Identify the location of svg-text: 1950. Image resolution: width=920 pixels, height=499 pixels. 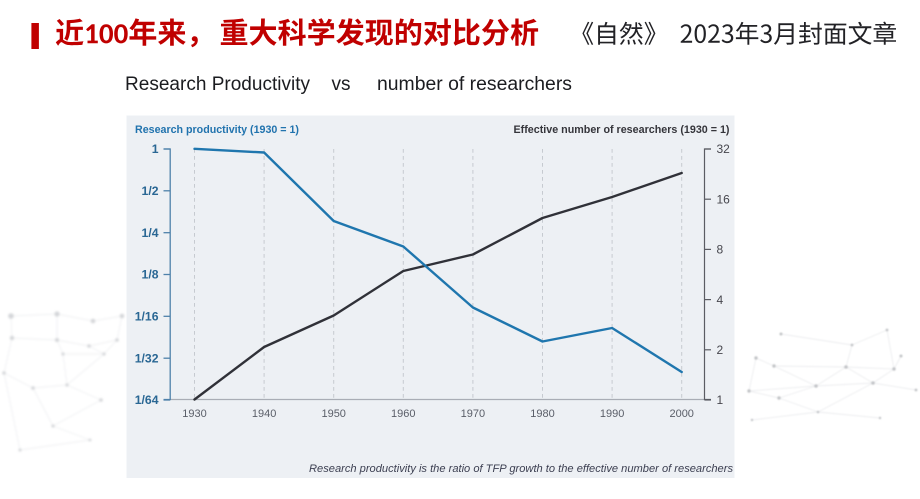
(333, 414).